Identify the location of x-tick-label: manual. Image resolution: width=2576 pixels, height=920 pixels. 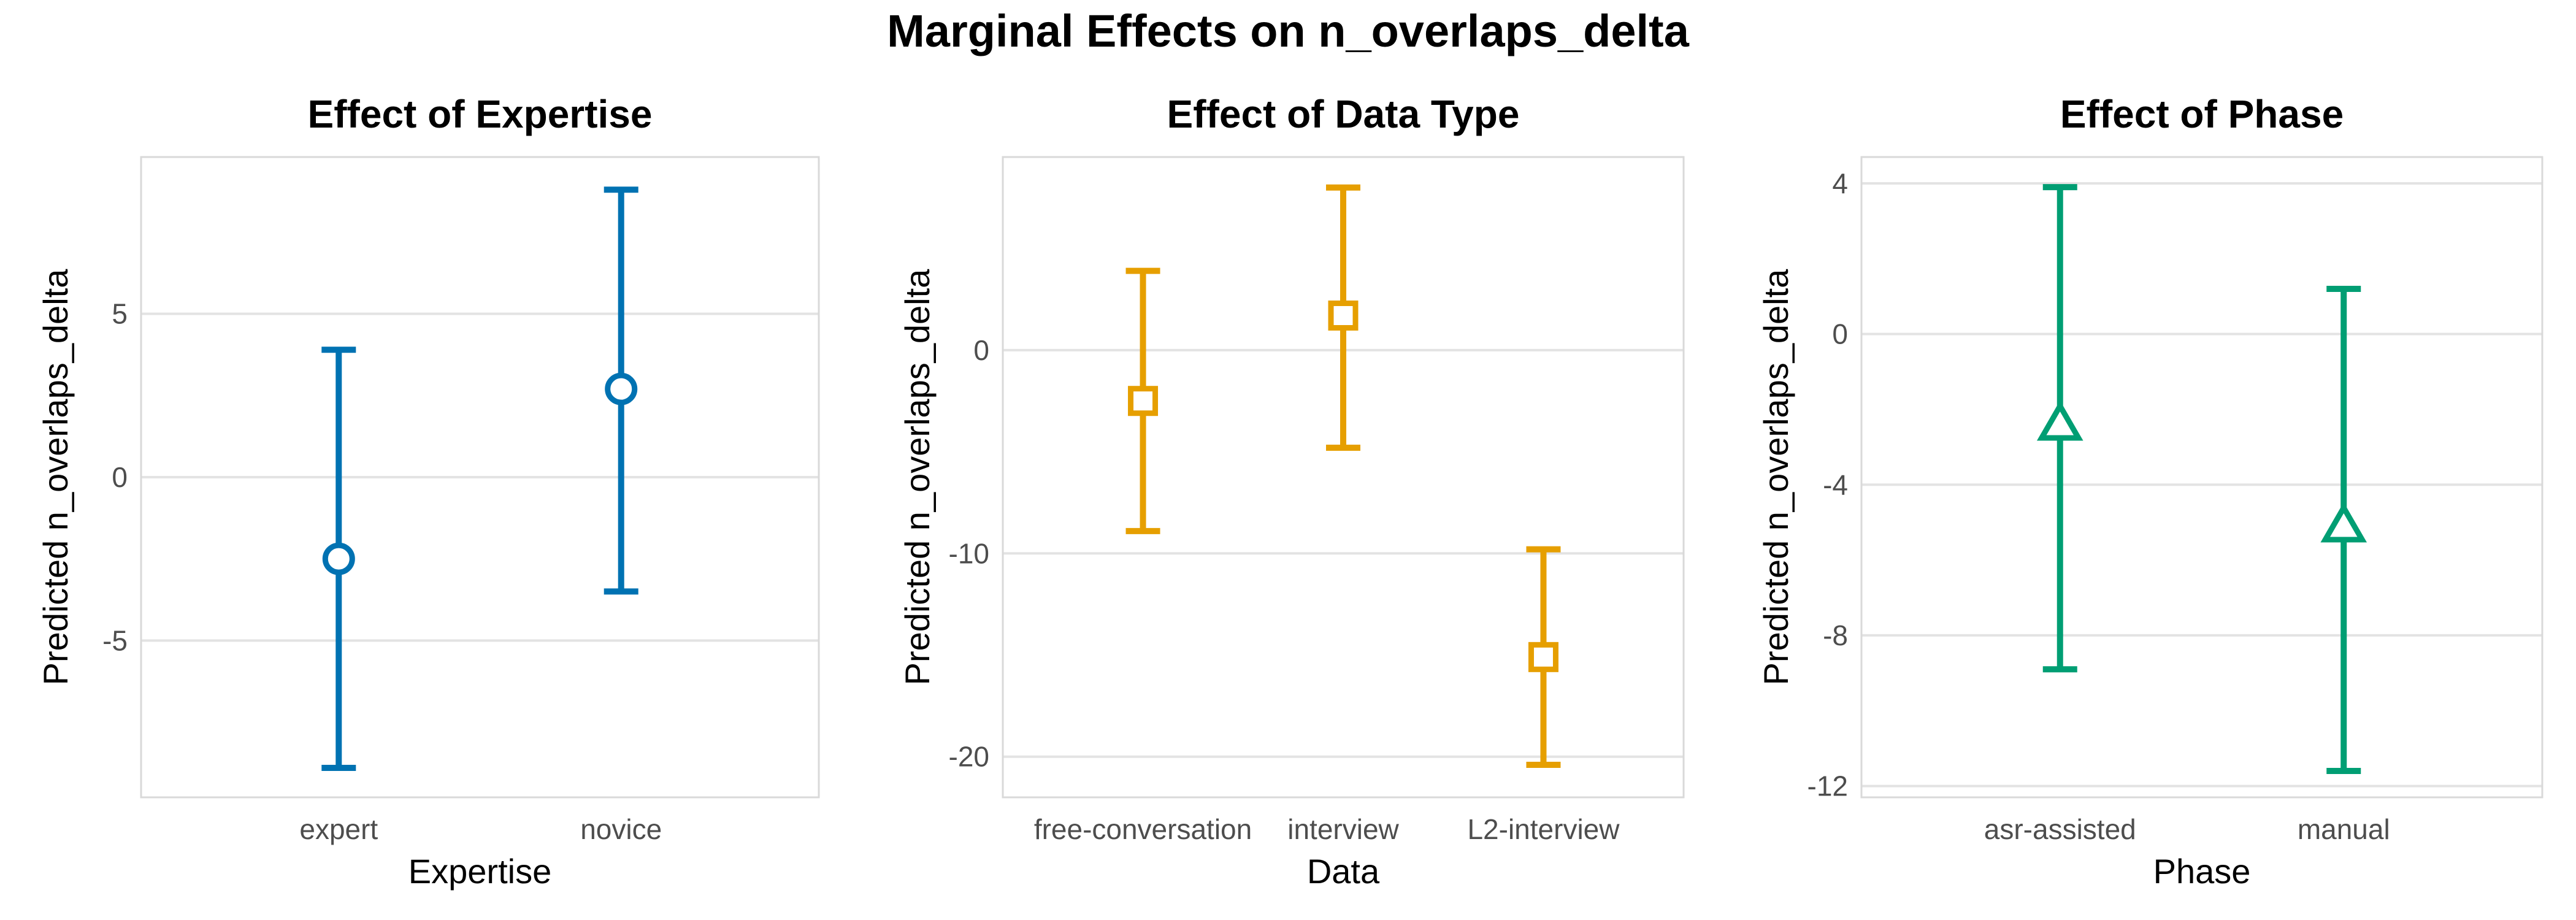
(2344, 829).